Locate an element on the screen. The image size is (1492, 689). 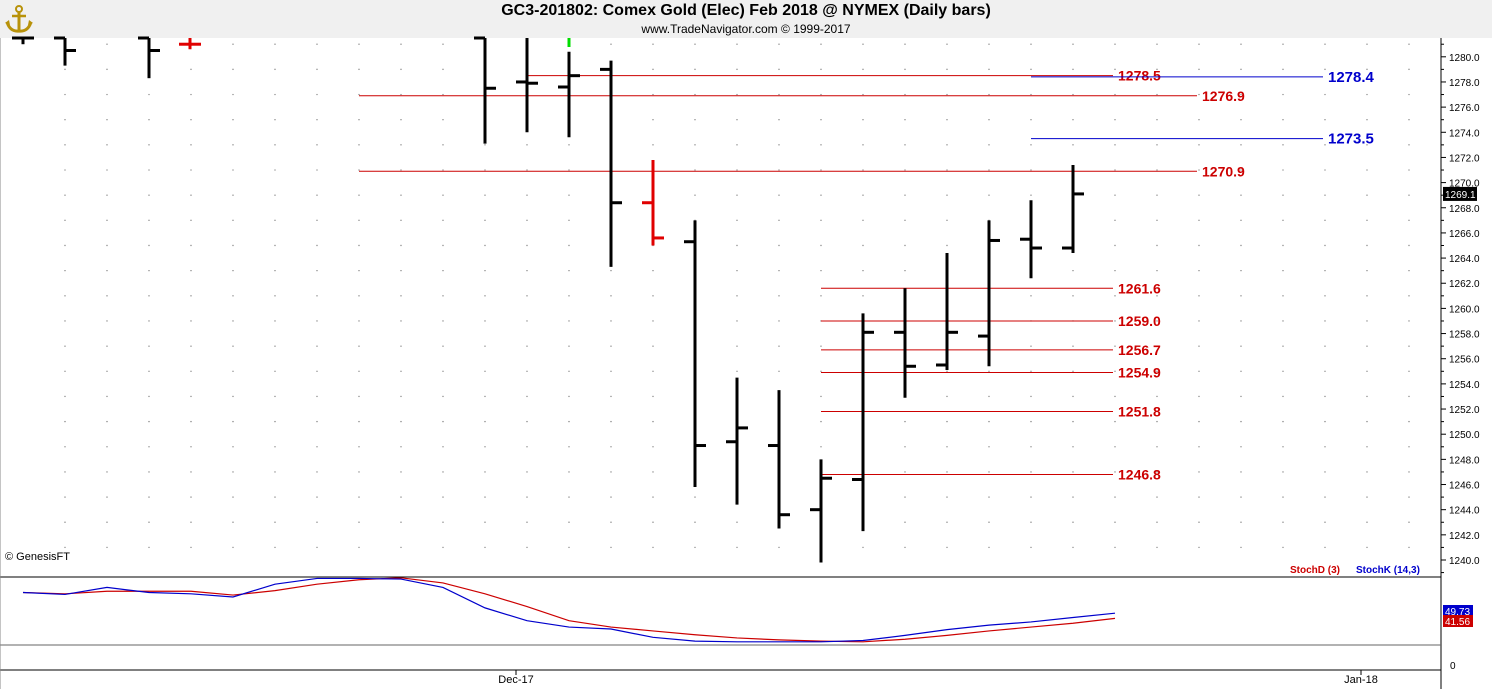
y-tick-label: 1278.0 is located at coordinates (1464, 83).